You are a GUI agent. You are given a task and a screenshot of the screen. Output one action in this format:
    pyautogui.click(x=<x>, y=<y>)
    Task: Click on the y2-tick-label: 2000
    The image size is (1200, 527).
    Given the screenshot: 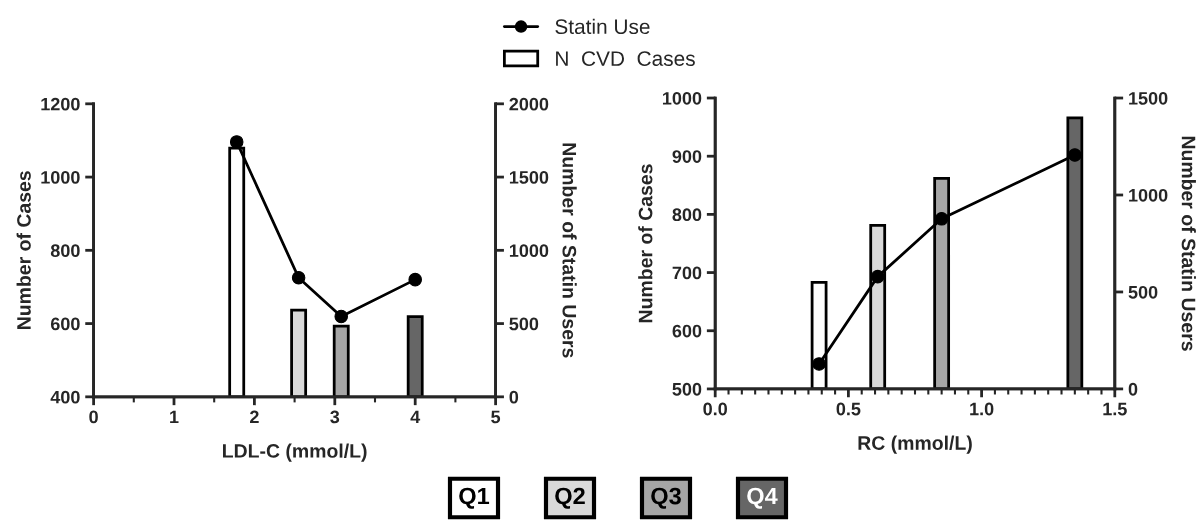 What is the action you would take?
    pyautogui.click(x=529, y=104)
    